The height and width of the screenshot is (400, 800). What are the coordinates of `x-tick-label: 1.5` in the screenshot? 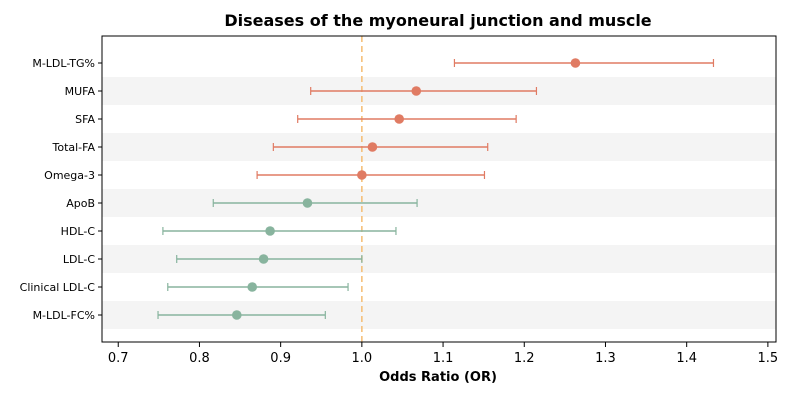 It's located at (768, 358).